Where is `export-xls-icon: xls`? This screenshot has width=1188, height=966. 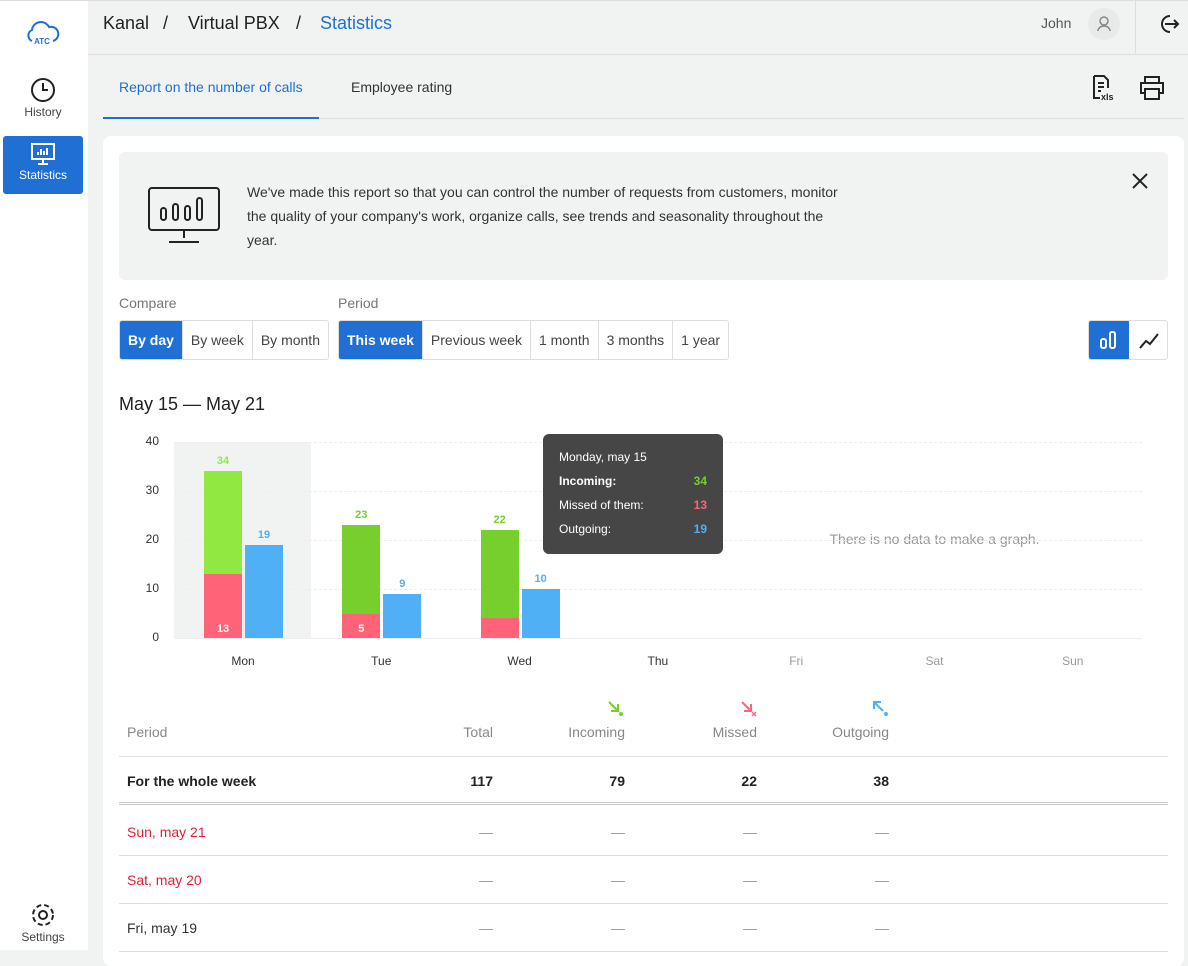 export-xls-icon: xls is located at coordinates (1104, 88).